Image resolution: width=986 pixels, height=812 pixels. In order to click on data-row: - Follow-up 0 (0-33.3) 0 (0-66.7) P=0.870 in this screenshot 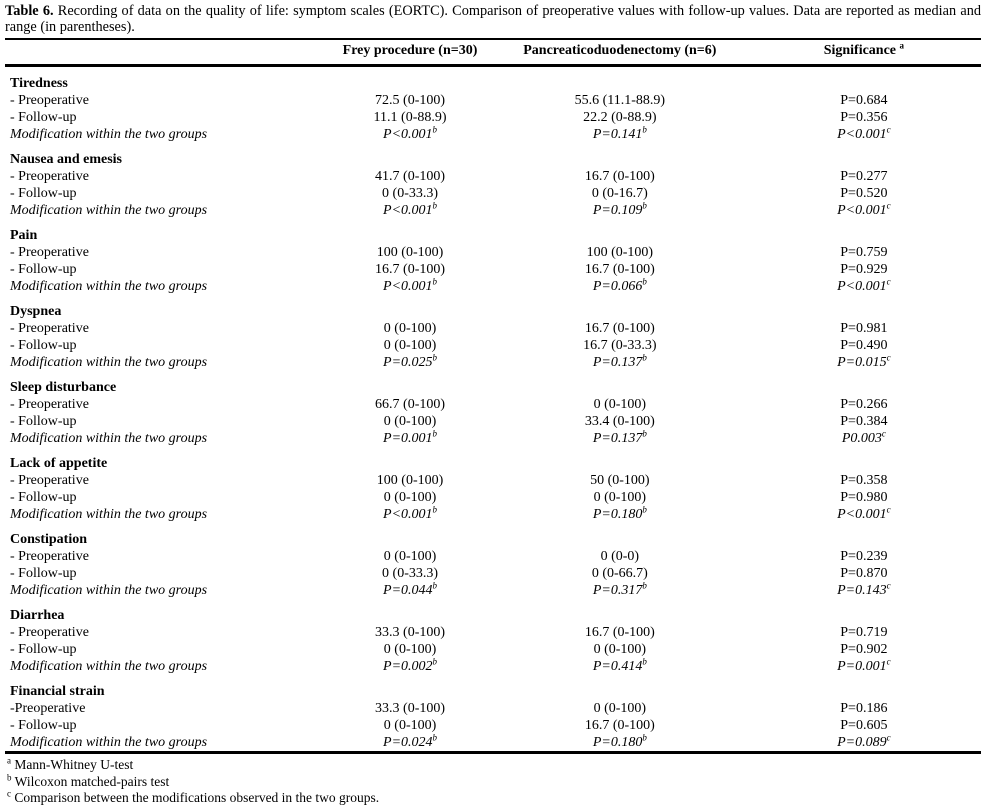, I will do `click(493, 573)`.